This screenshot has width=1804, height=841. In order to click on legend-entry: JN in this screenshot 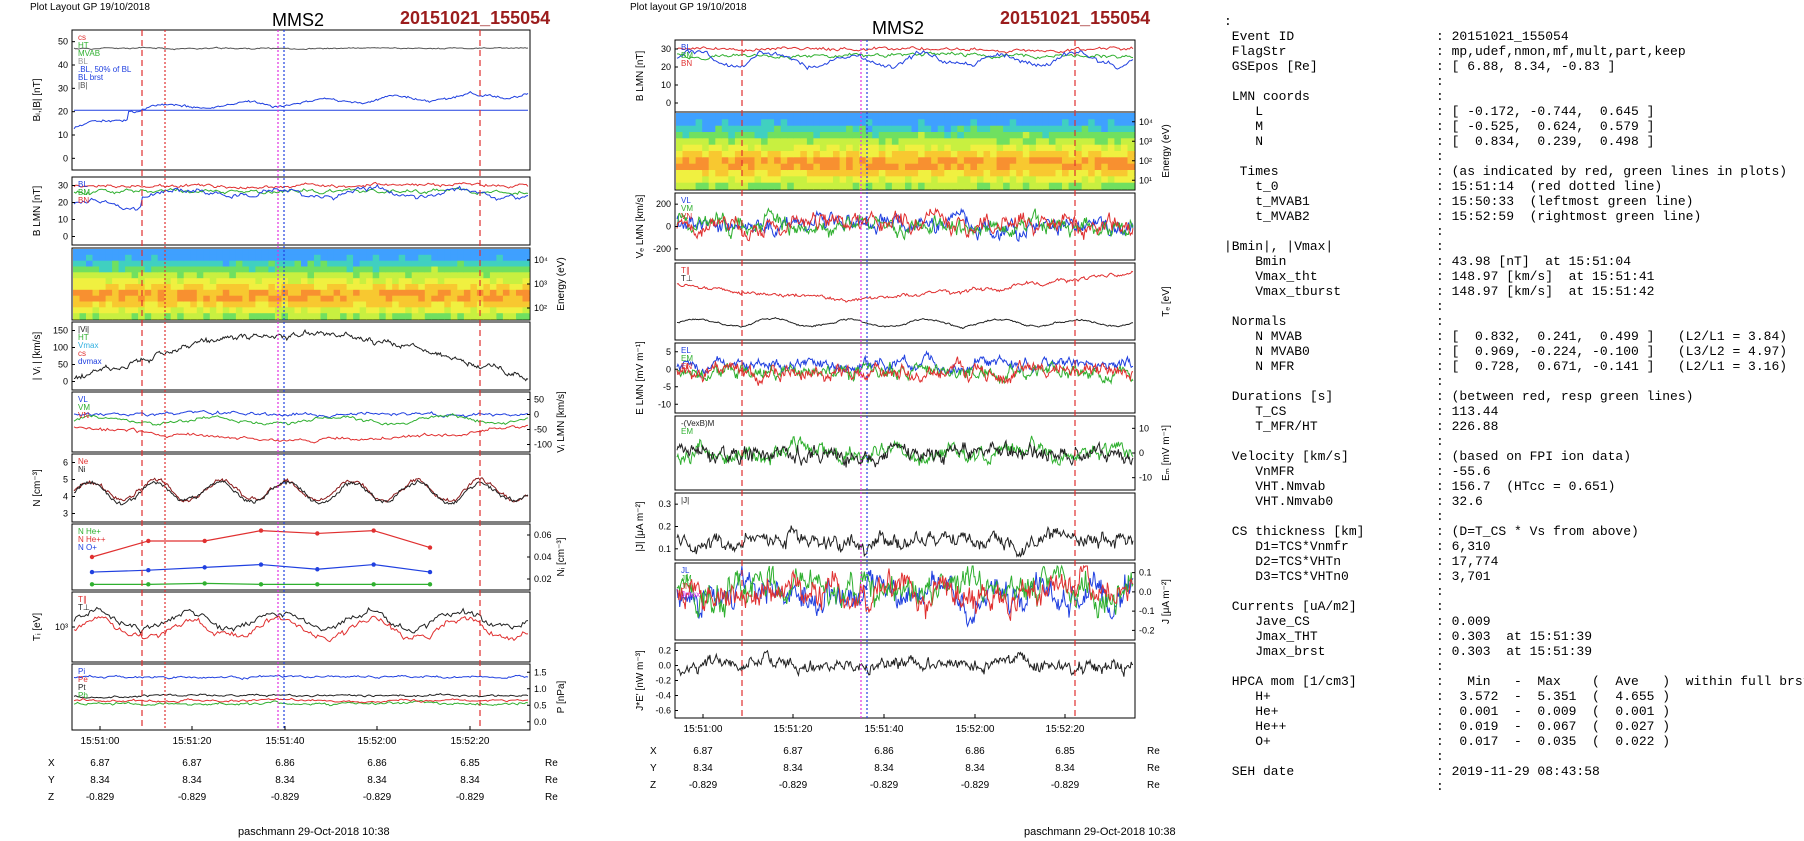, I will do `click(686, 586)`.